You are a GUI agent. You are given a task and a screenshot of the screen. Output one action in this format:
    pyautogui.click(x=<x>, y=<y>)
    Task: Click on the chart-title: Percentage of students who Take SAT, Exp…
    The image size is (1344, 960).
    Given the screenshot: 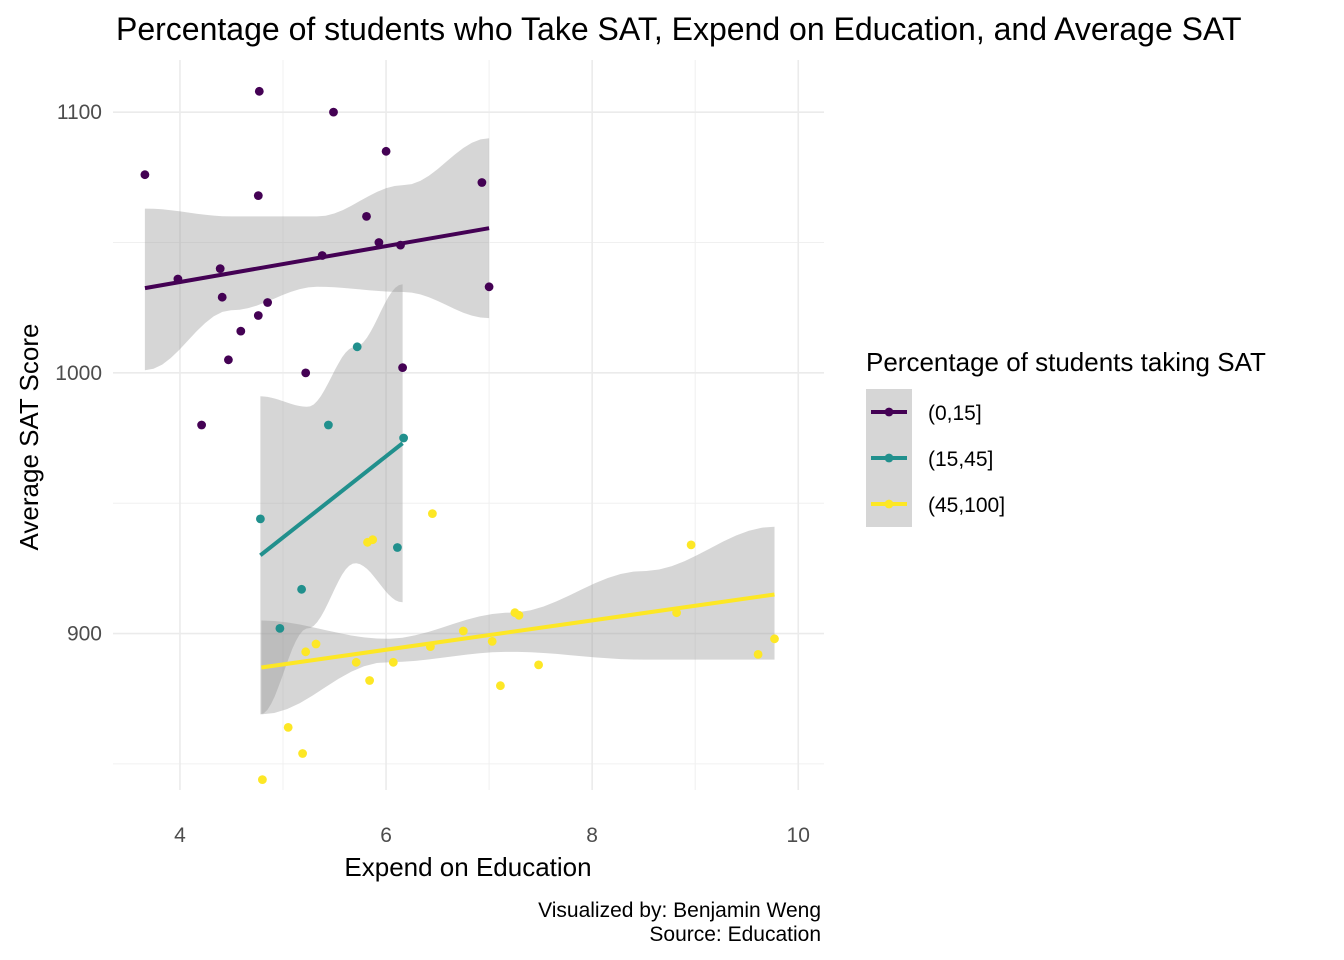 What is the action you would take?
    pyautogui.click(x=678, y=29)
    